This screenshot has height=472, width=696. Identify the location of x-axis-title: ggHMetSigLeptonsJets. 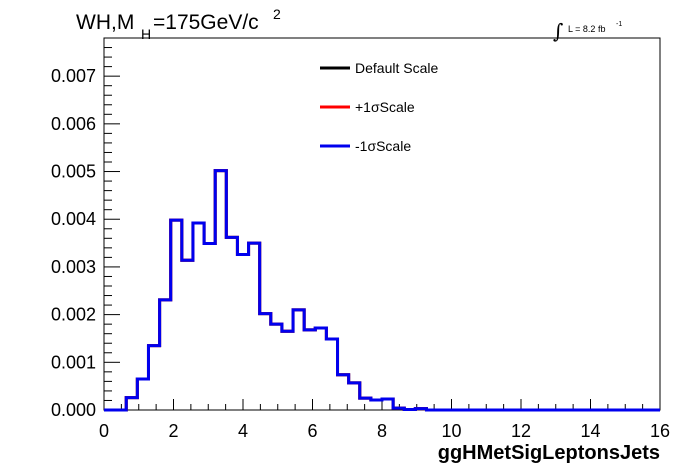
(549, 453).